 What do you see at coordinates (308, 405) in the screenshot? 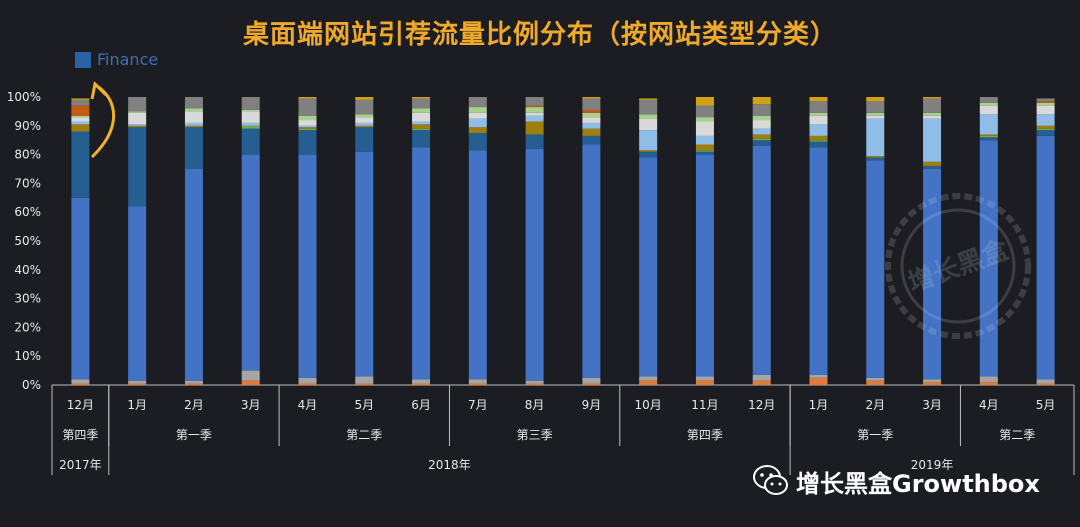
I see `x-tick-label: 4月` at bounding box center [308, 405].